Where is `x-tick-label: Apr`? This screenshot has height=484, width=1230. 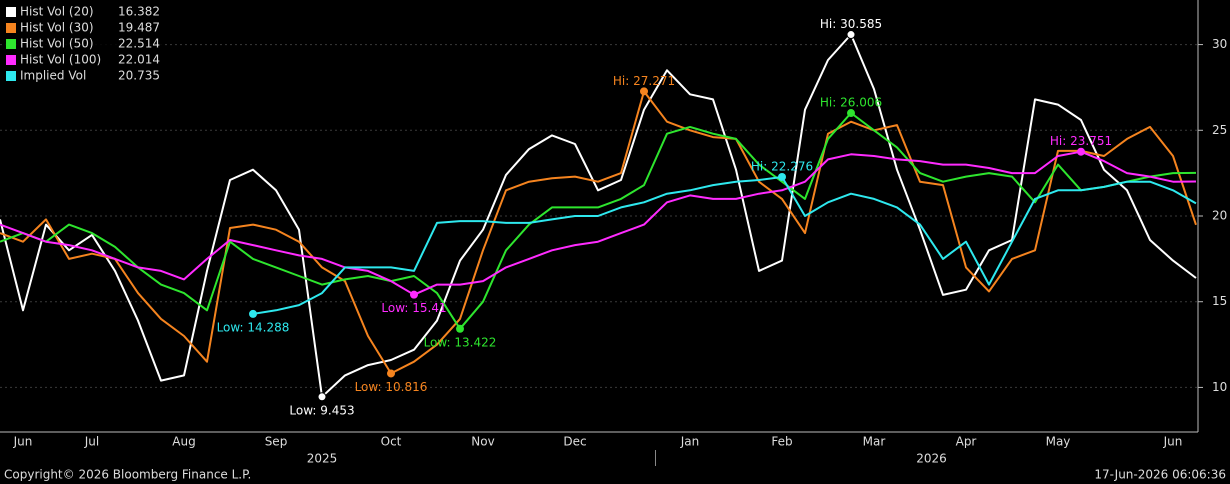
x-tick-label: Apr is located at coordinates (966, 442).